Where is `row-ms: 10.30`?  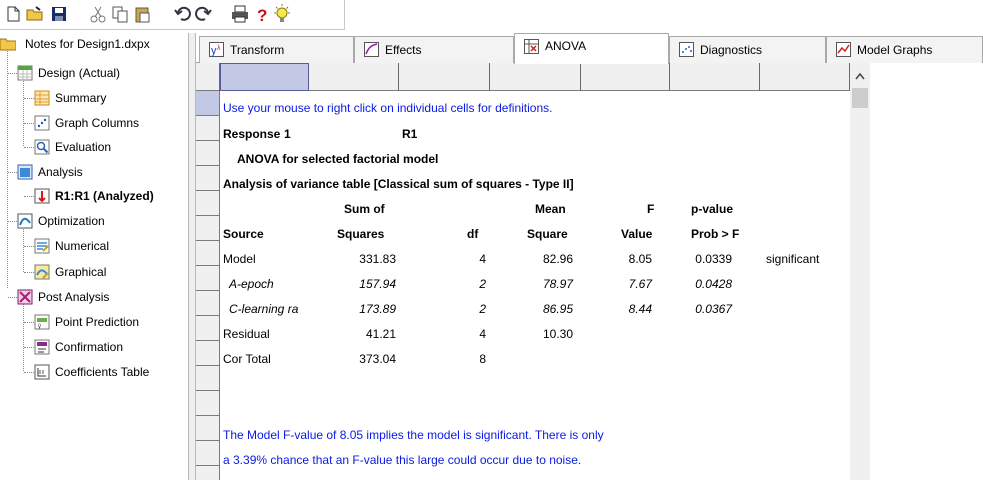
row-ms: 10.30 is located at coordinates (557, 334).